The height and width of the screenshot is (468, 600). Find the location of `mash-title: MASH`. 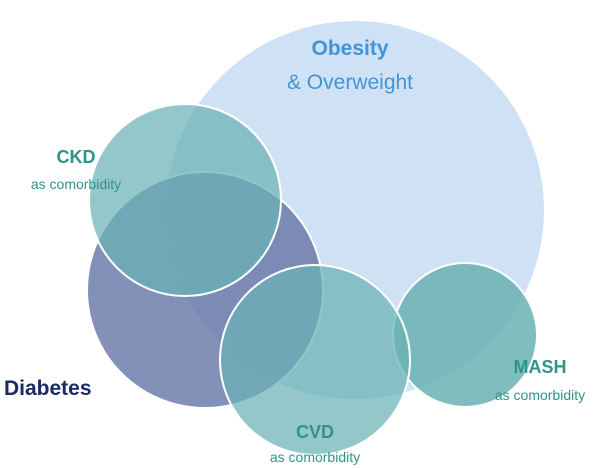

mash-title: MASH is located at coordinates (540, 367).